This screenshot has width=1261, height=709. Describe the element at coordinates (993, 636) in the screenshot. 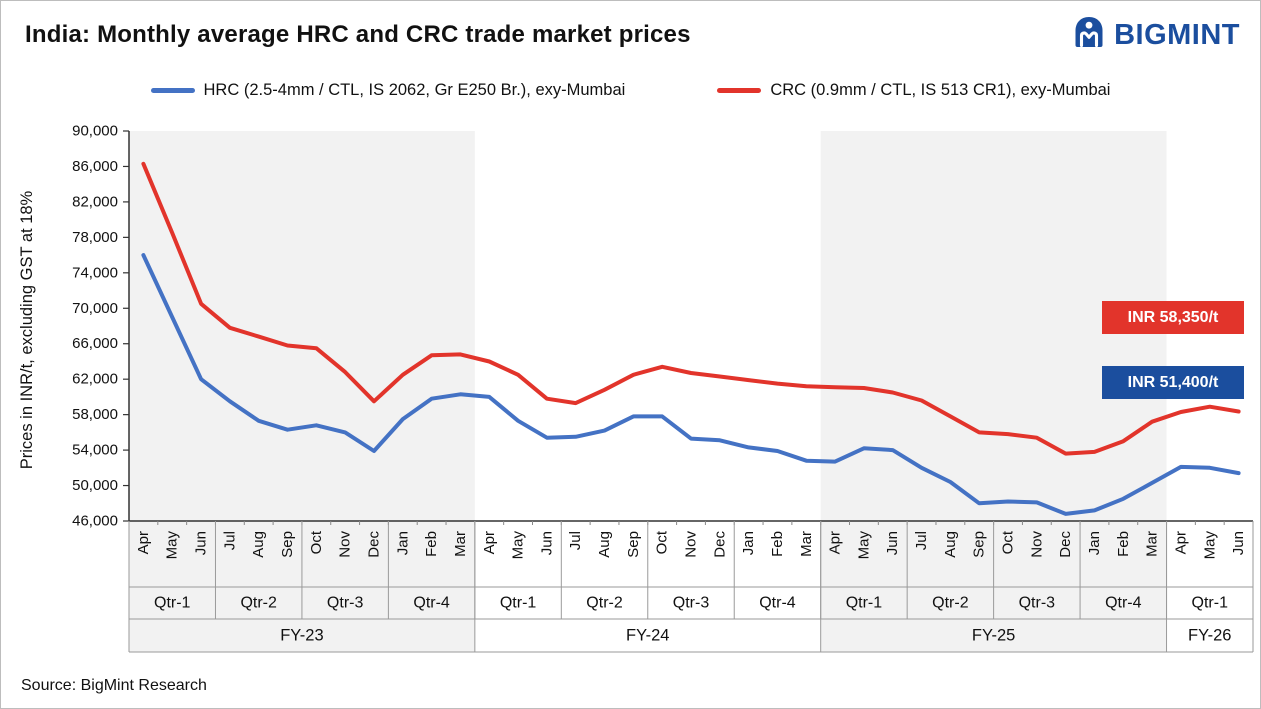

I see `svg-text: FY-25` at that location.